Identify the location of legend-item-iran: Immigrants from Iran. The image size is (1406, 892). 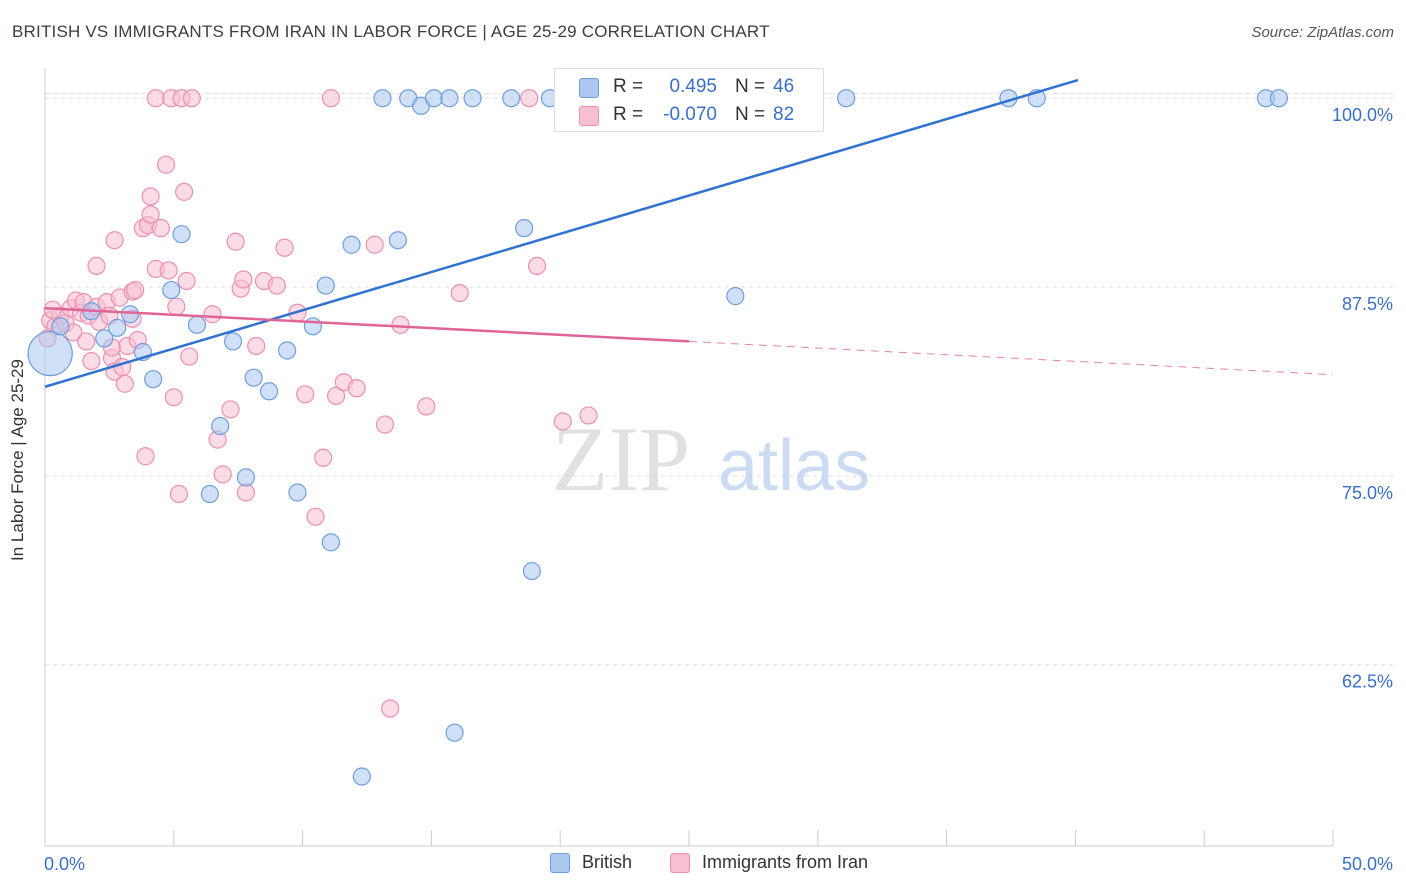
(769, 862).